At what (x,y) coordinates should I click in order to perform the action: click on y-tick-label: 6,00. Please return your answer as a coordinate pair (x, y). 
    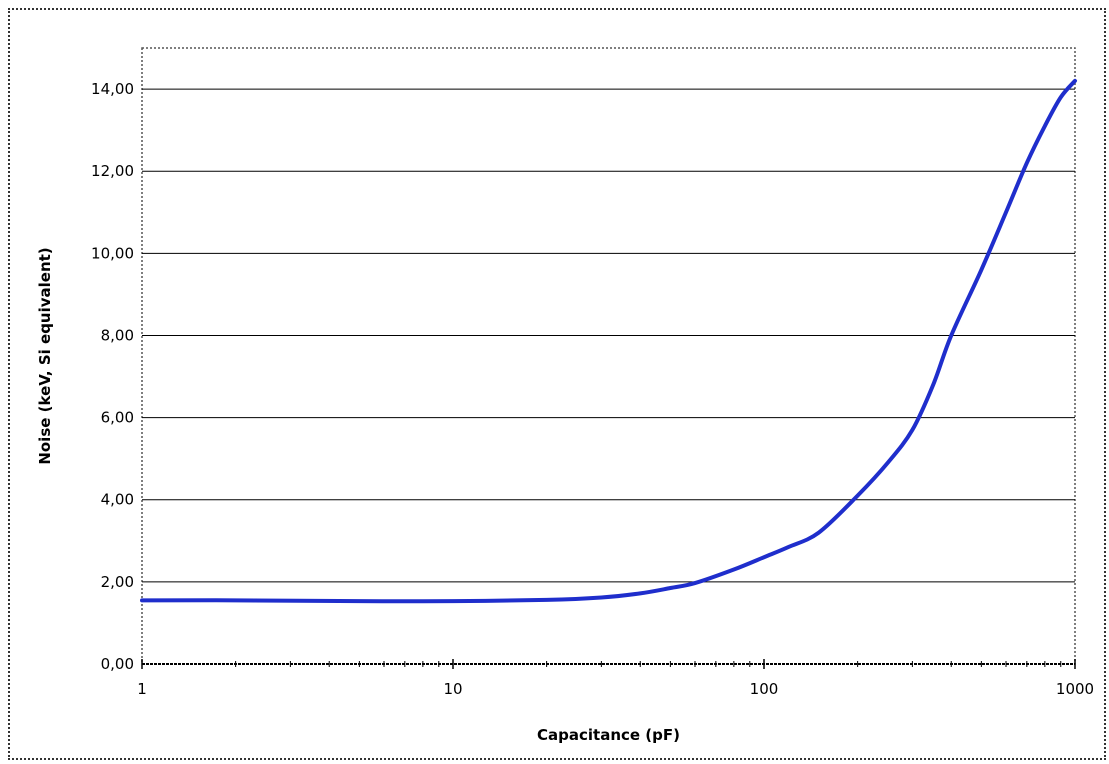
    Looking at the image, I should click on (117, 418).